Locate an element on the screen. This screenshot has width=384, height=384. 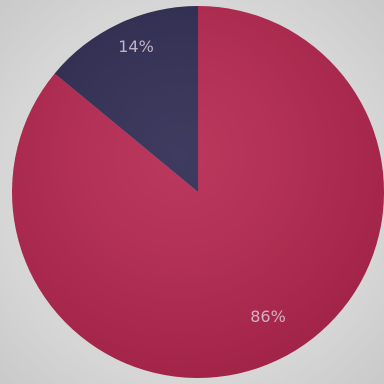
pie-label-14pct: 14% is located at coordinates (136, 46).